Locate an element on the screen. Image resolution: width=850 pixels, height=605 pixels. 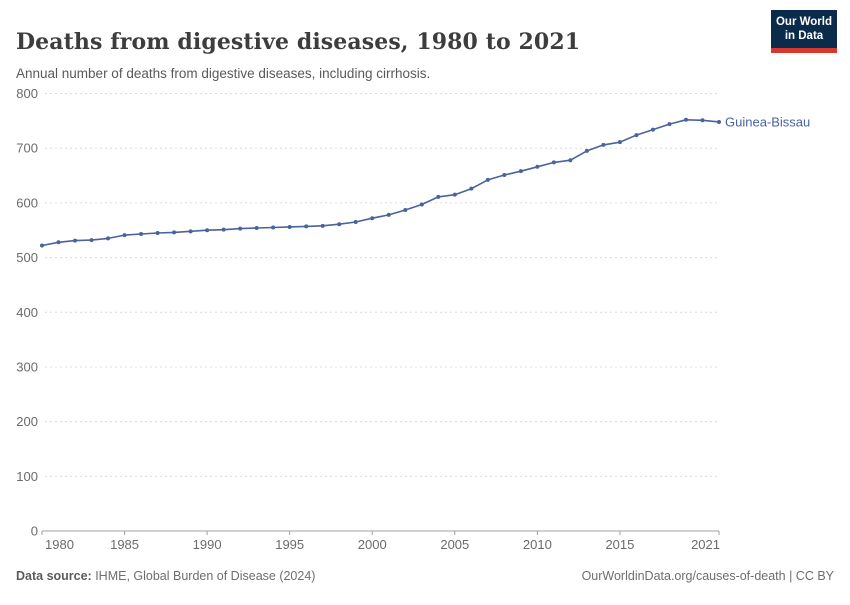
x-tick-label: 1990 is located at coordinates (207, 544).